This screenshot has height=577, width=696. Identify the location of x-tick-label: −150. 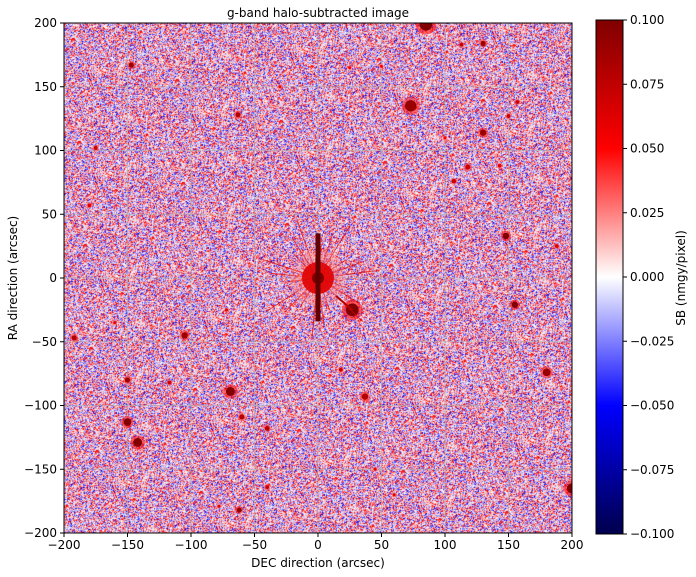
(127, 545).